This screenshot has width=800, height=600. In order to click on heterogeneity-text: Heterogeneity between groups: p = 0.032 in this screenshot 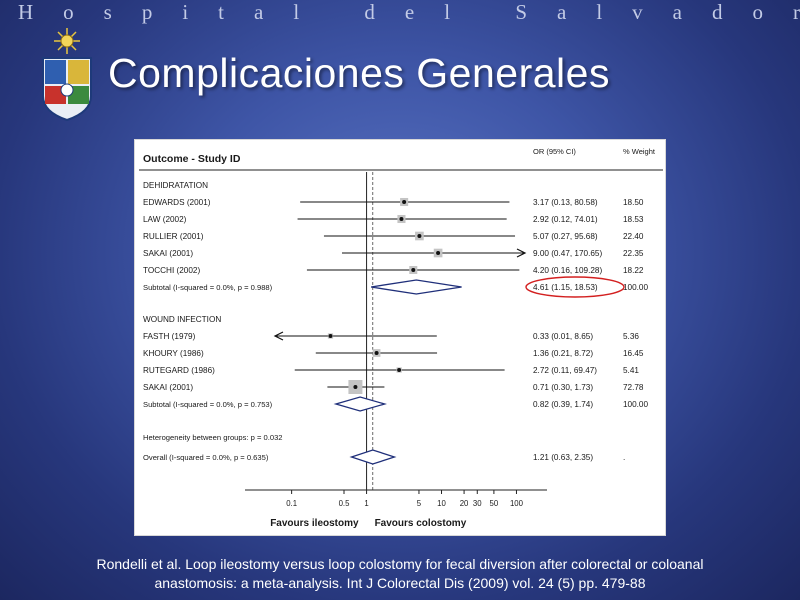, I will do `click(213, 437)`.